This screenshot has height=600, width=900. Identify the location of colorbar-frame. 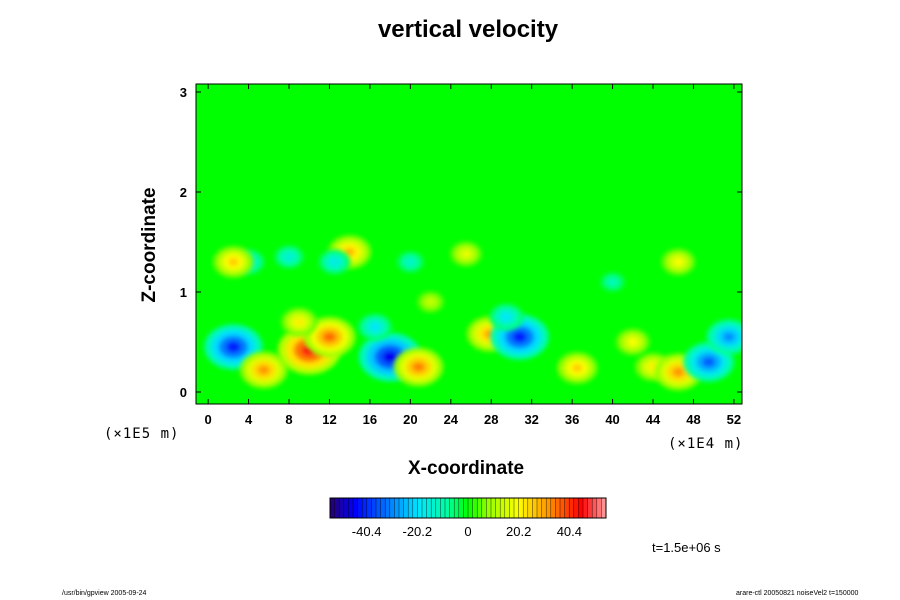
(468, 508).